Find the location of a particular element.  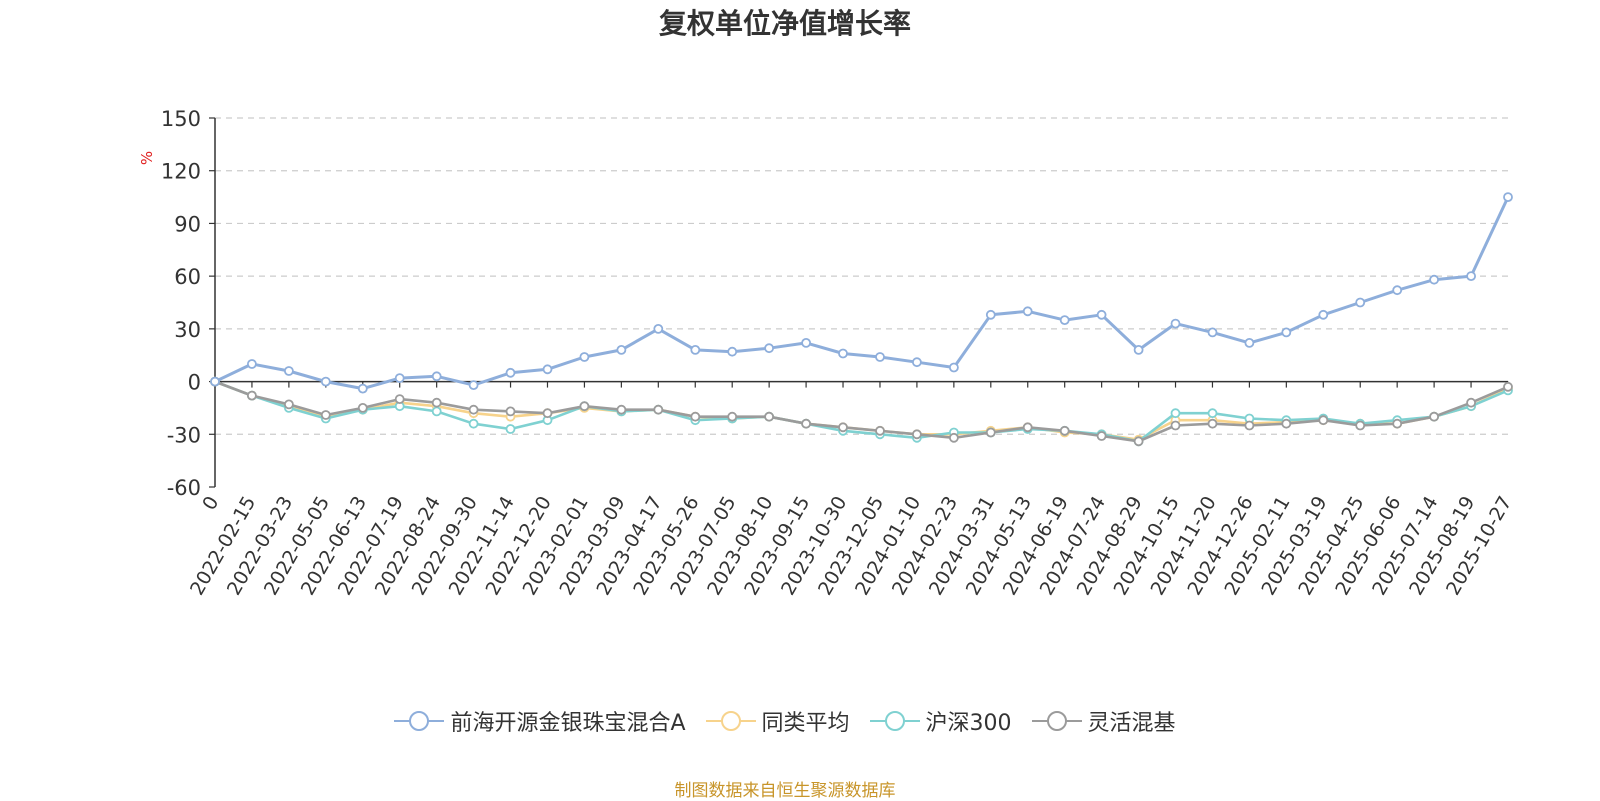

chart-title: 复权单位净值增长率 is located at coordinates (784, 23).